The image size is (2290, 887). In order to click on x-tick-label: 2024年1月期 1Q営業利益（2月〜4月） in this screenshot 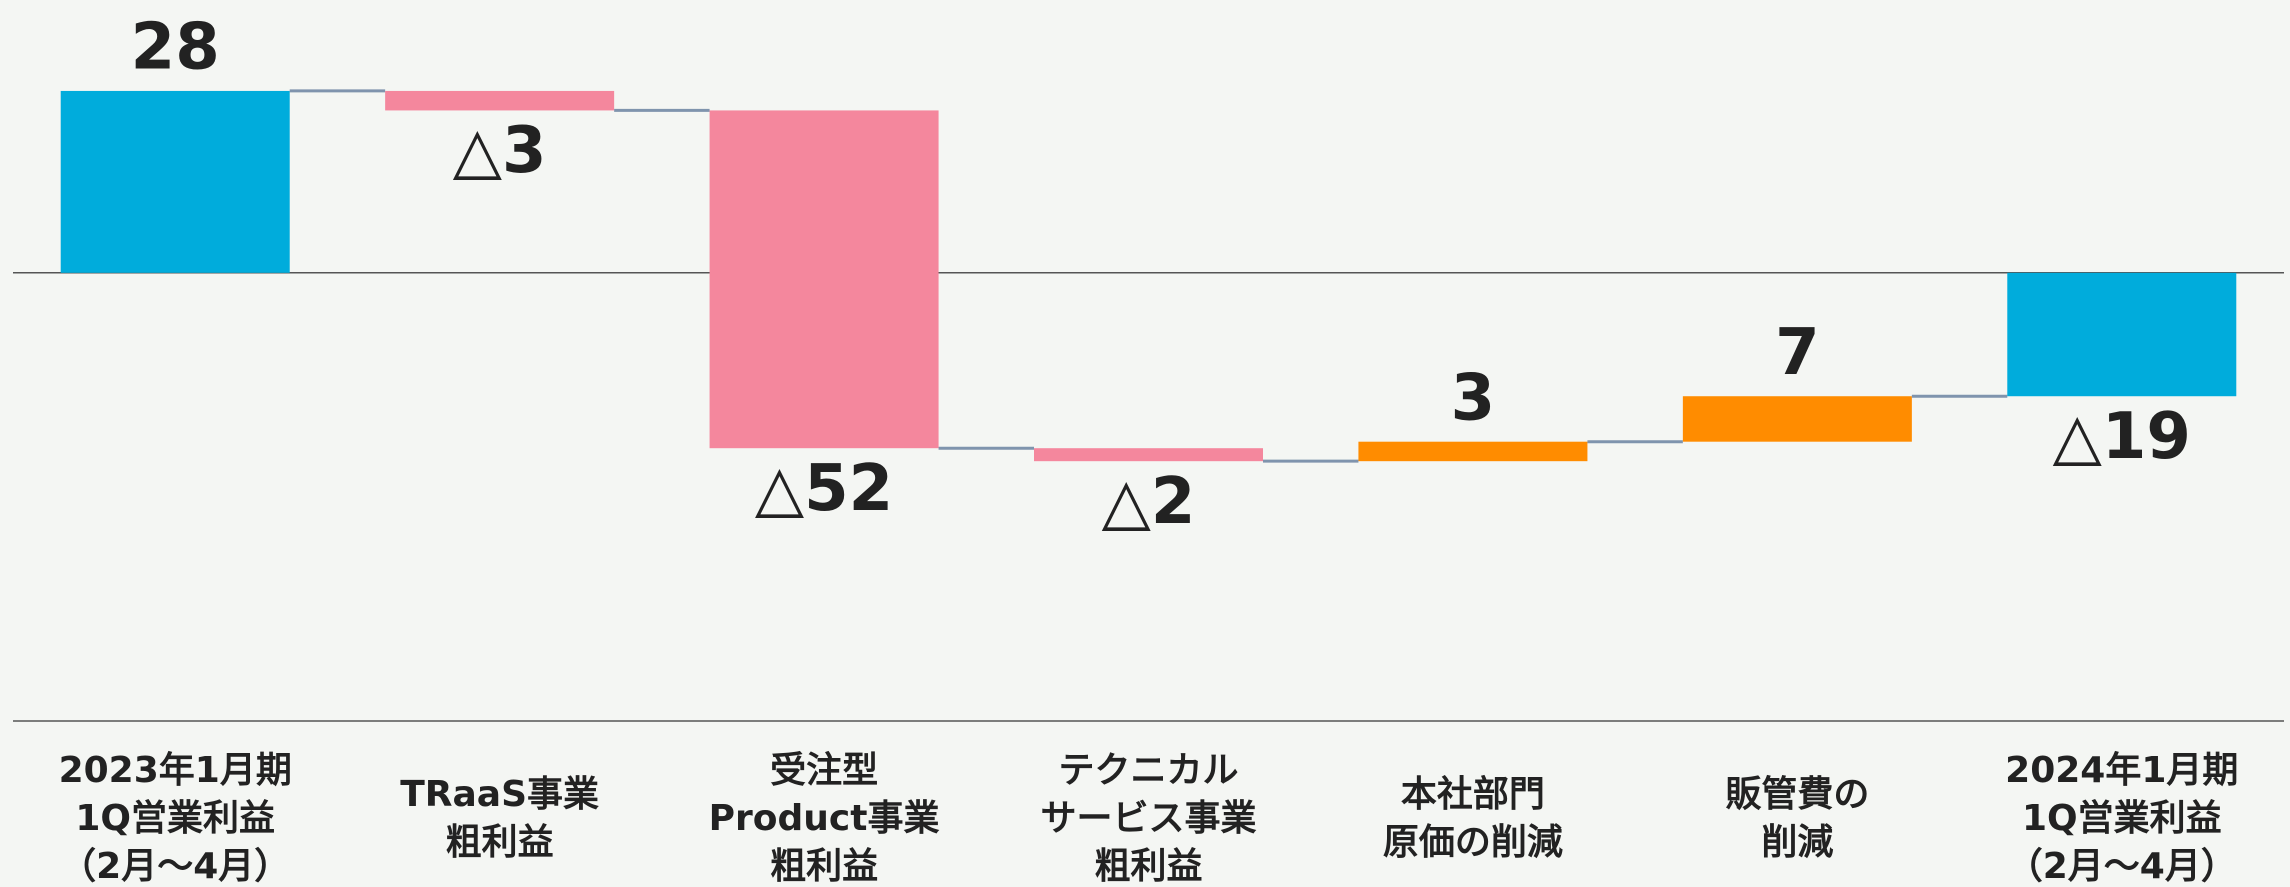, I will do `click(2121, 818)`.